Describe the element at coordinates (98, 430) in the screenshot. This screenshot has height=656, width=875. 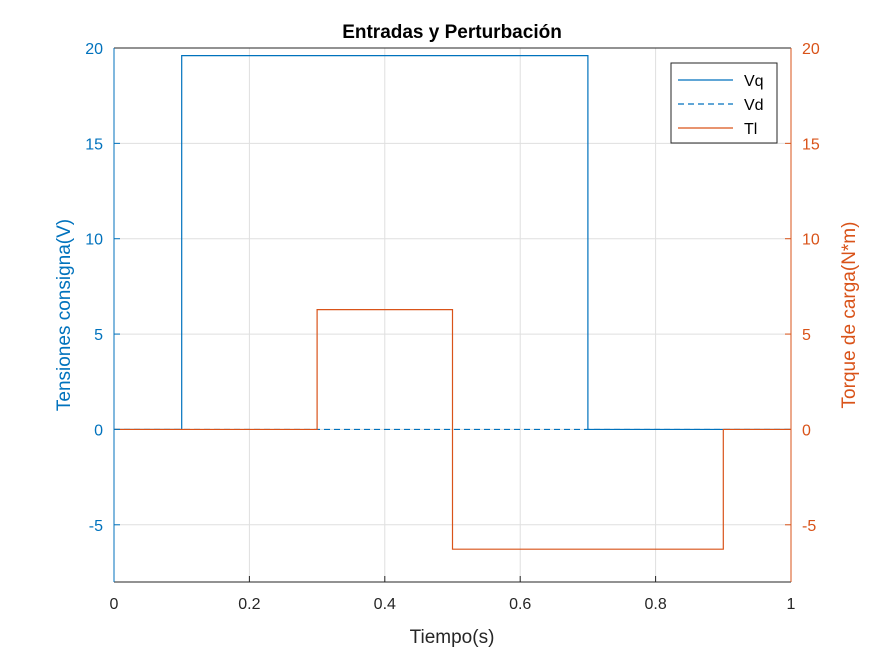
I see `y-left-tick-label-1: 0` at that location.